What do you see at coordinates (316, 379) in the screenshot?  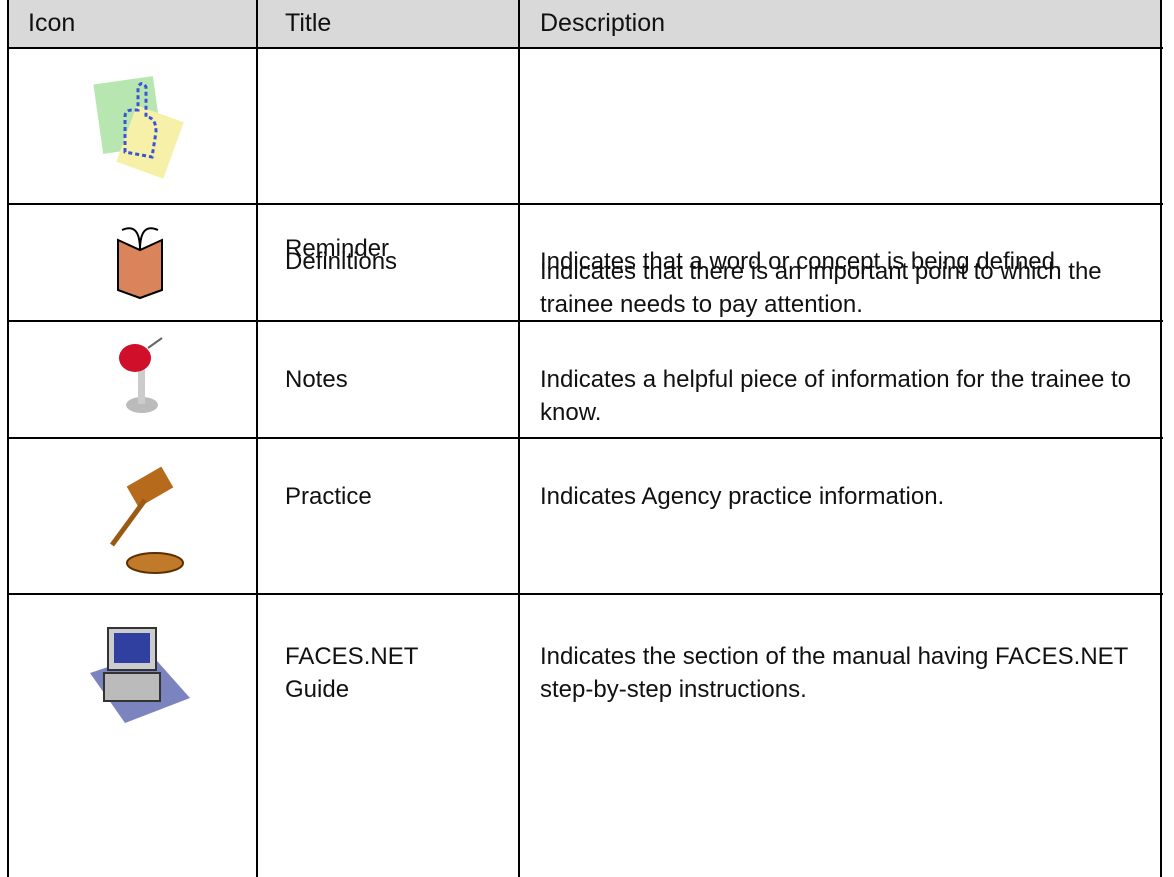 I see `title-cell: Notes` at bounding box center [316, 379].